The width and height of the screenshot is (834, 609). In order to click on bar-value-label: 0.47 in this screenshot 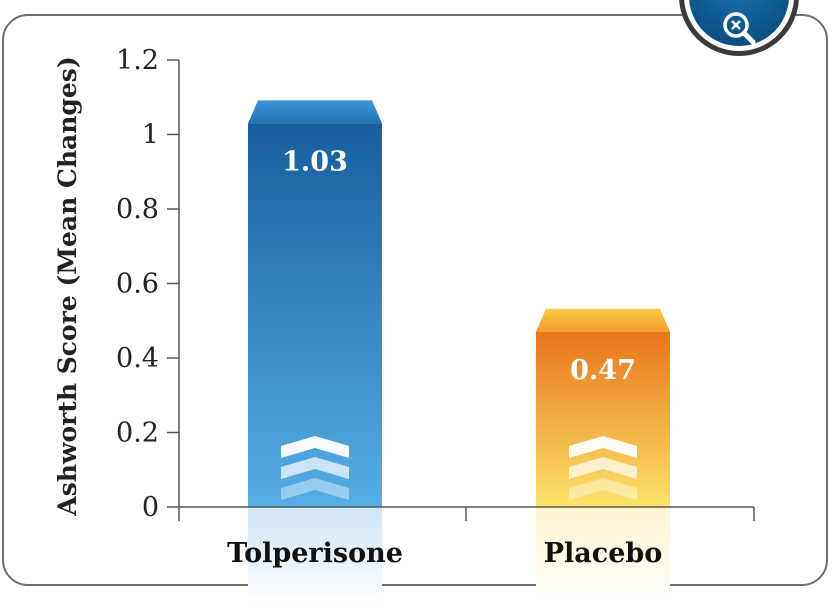, I will do `click(603, 370)`.